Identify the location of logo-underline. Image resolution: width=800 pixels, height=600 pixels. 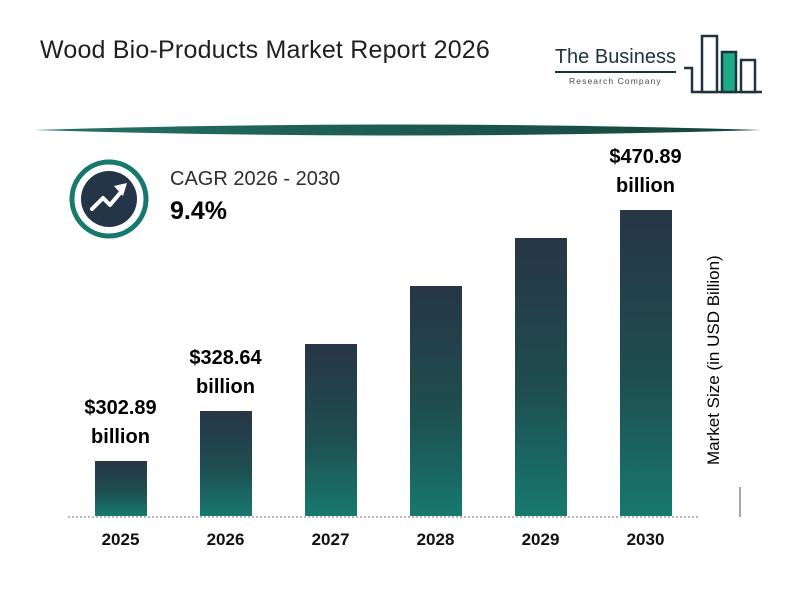
(615, 72).